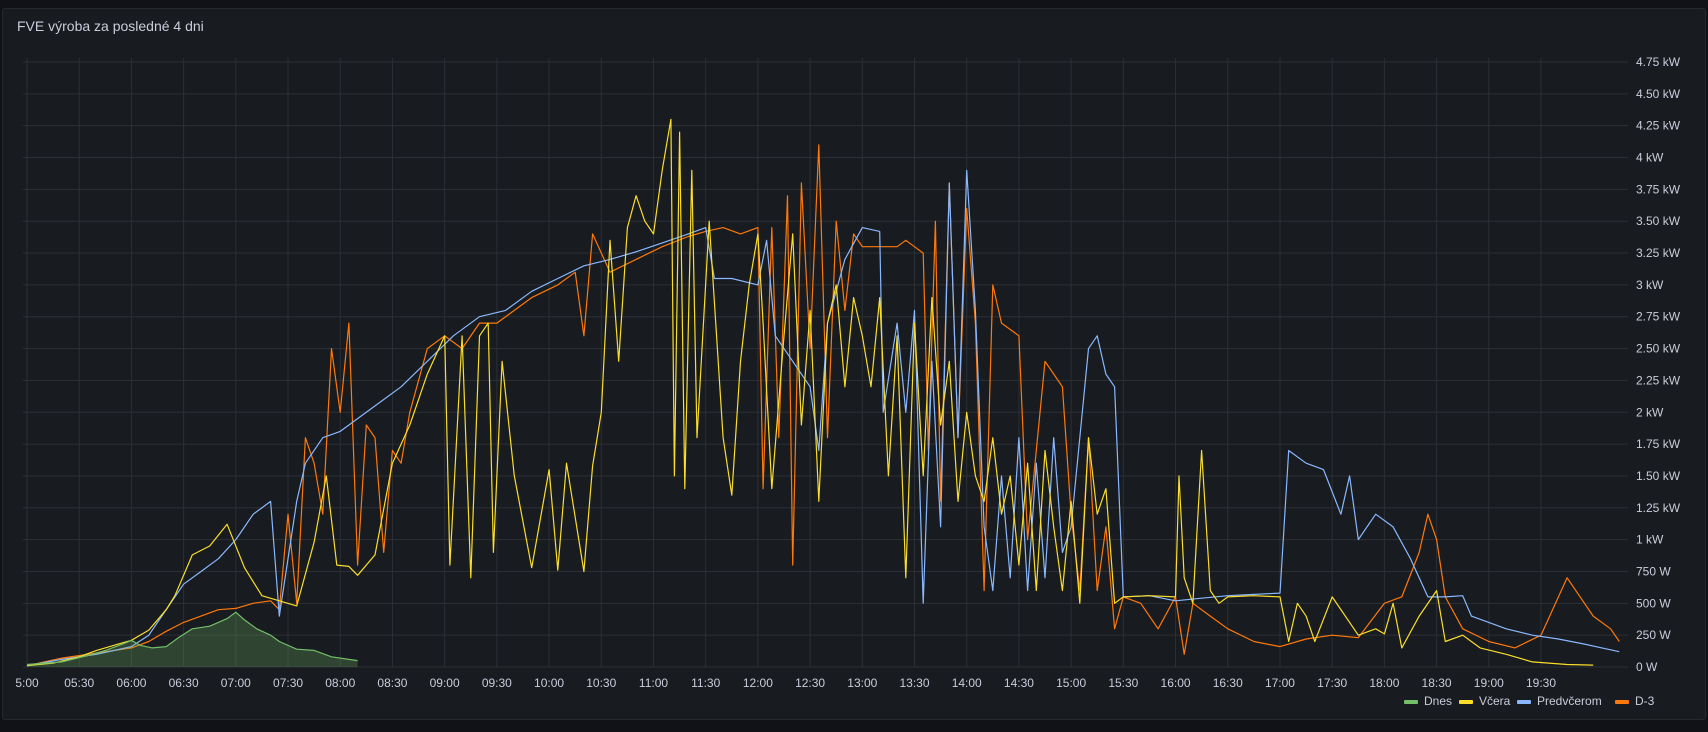 The image size is (1708, 732). I want to click on x-tick-label: 16:30, so click(1228, 683).